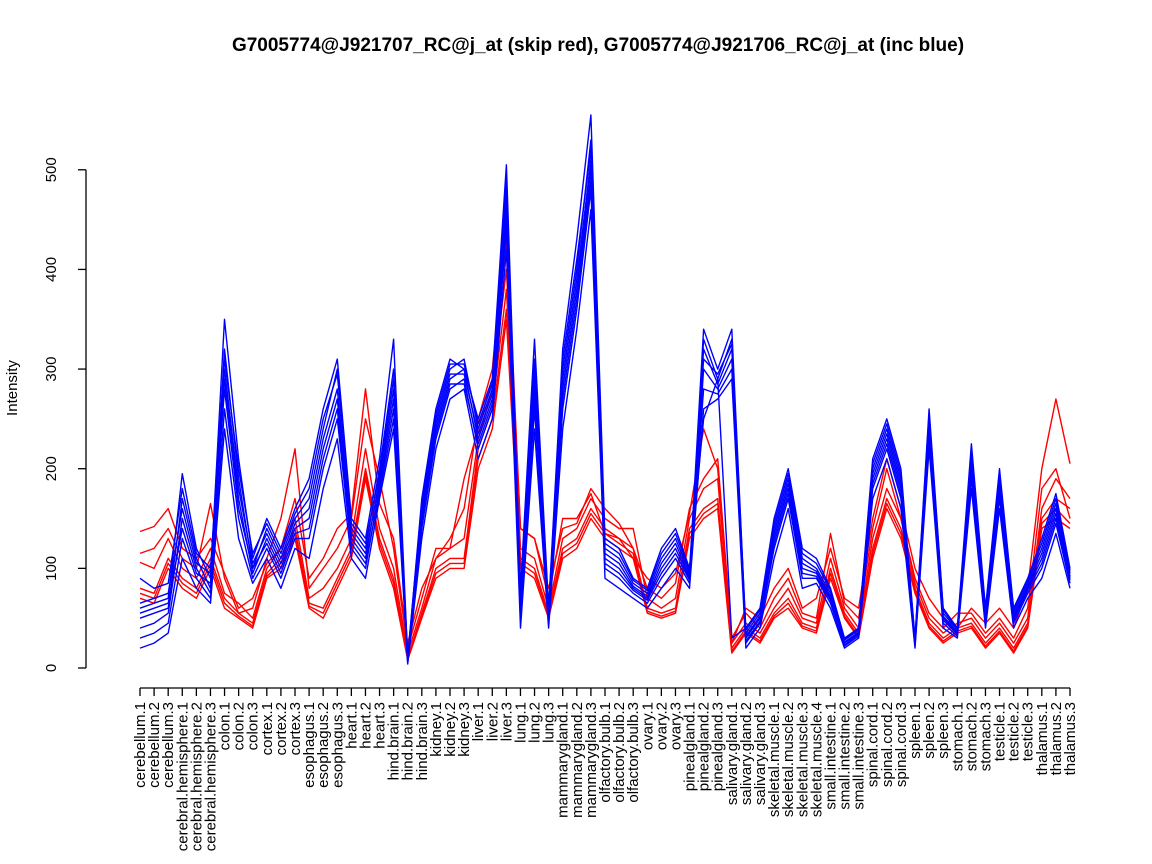 The image size is (1152, 864). I want to click on x-tick-label: olfactory.bulb.3, so click(633, 752).